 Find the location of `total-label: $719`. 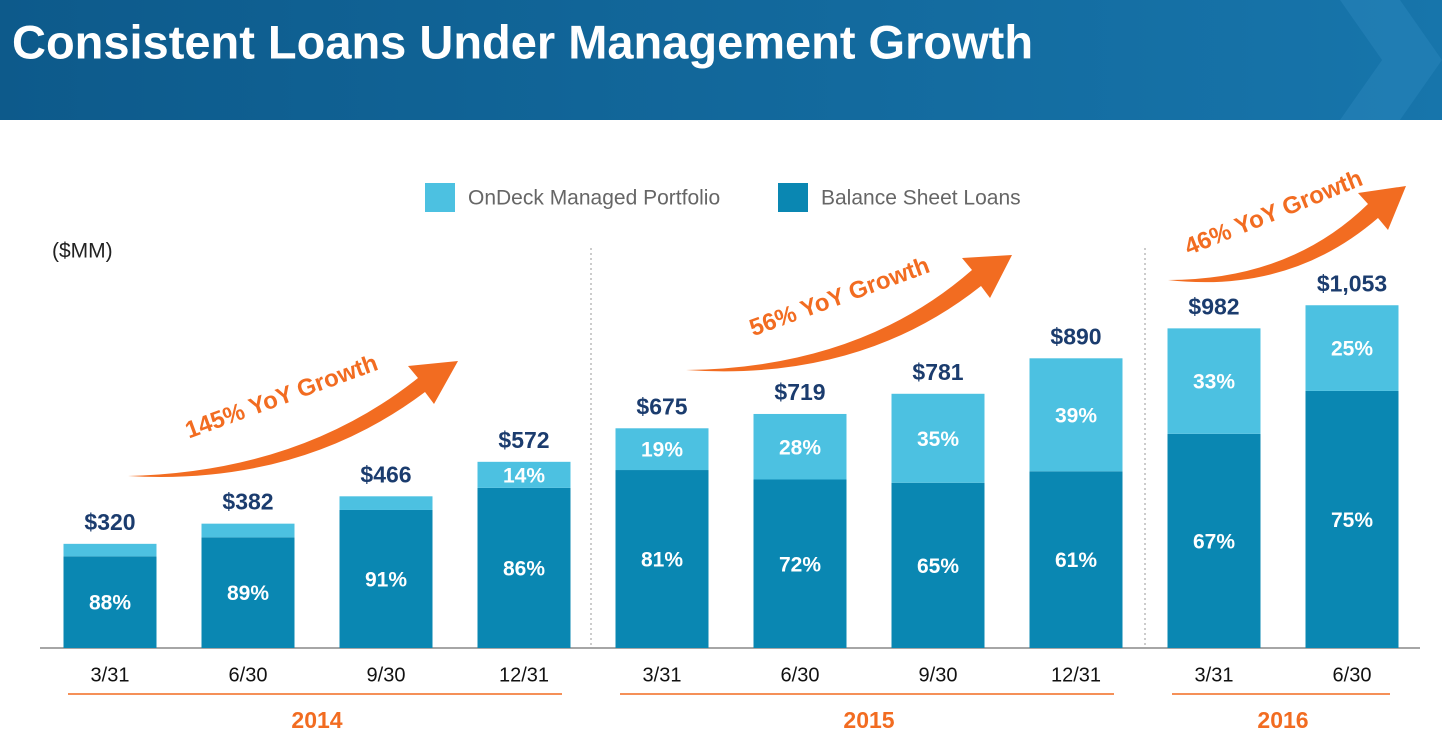

total-label: $719 is located at coordinates (799, 392).